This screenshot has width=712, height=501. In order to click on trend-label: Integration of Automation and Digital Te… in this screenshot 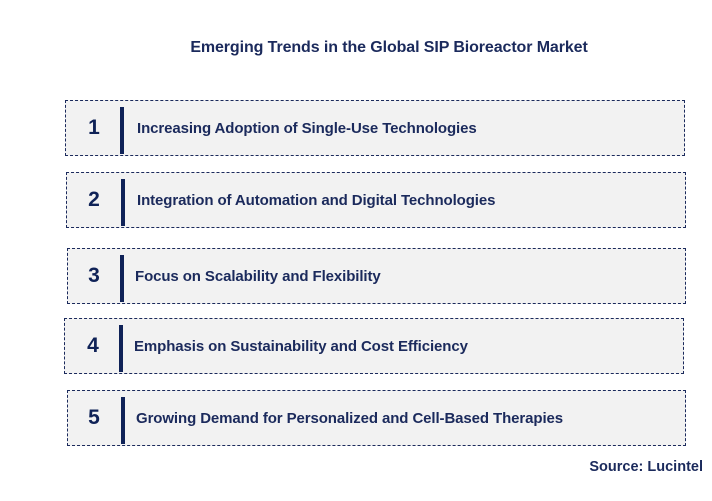, I will do `click(316, 200)`.